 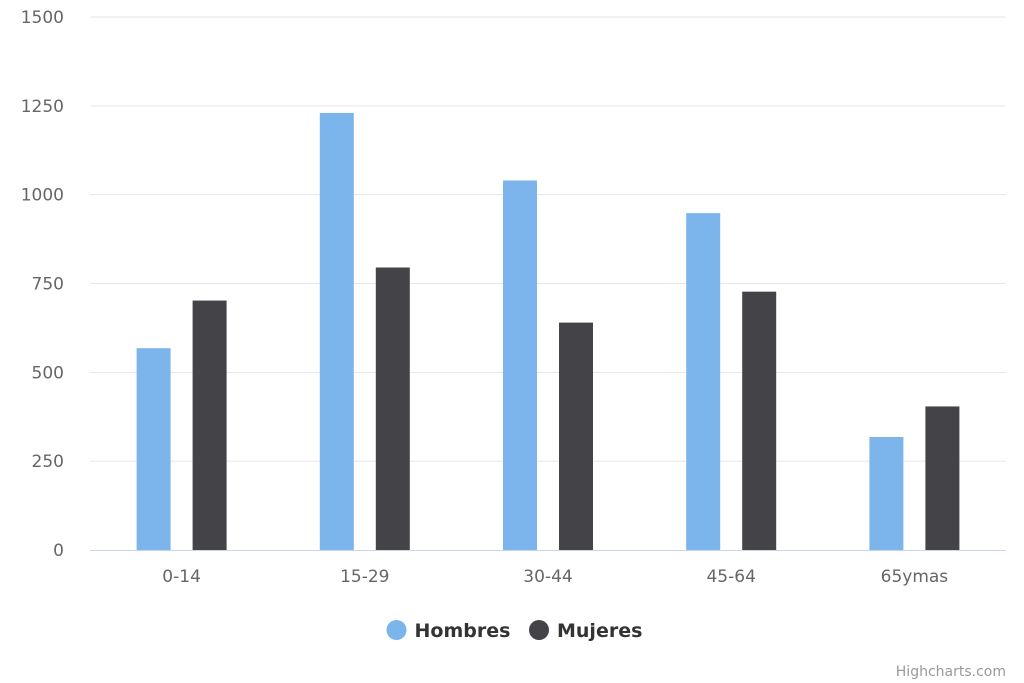 I want to click on bar-hombres-65ymas, so click(x=886, y=493).